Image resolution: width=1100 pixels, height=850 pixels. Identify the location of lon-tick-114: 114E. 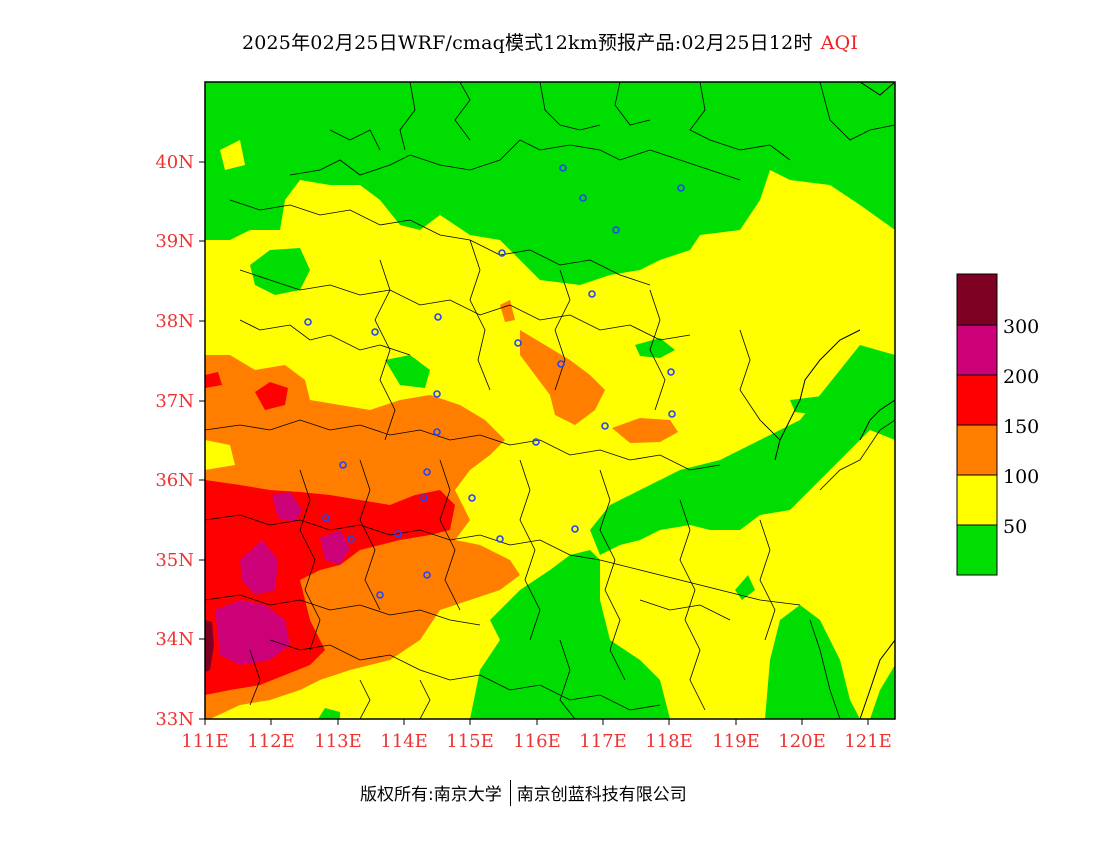
(404, 741).